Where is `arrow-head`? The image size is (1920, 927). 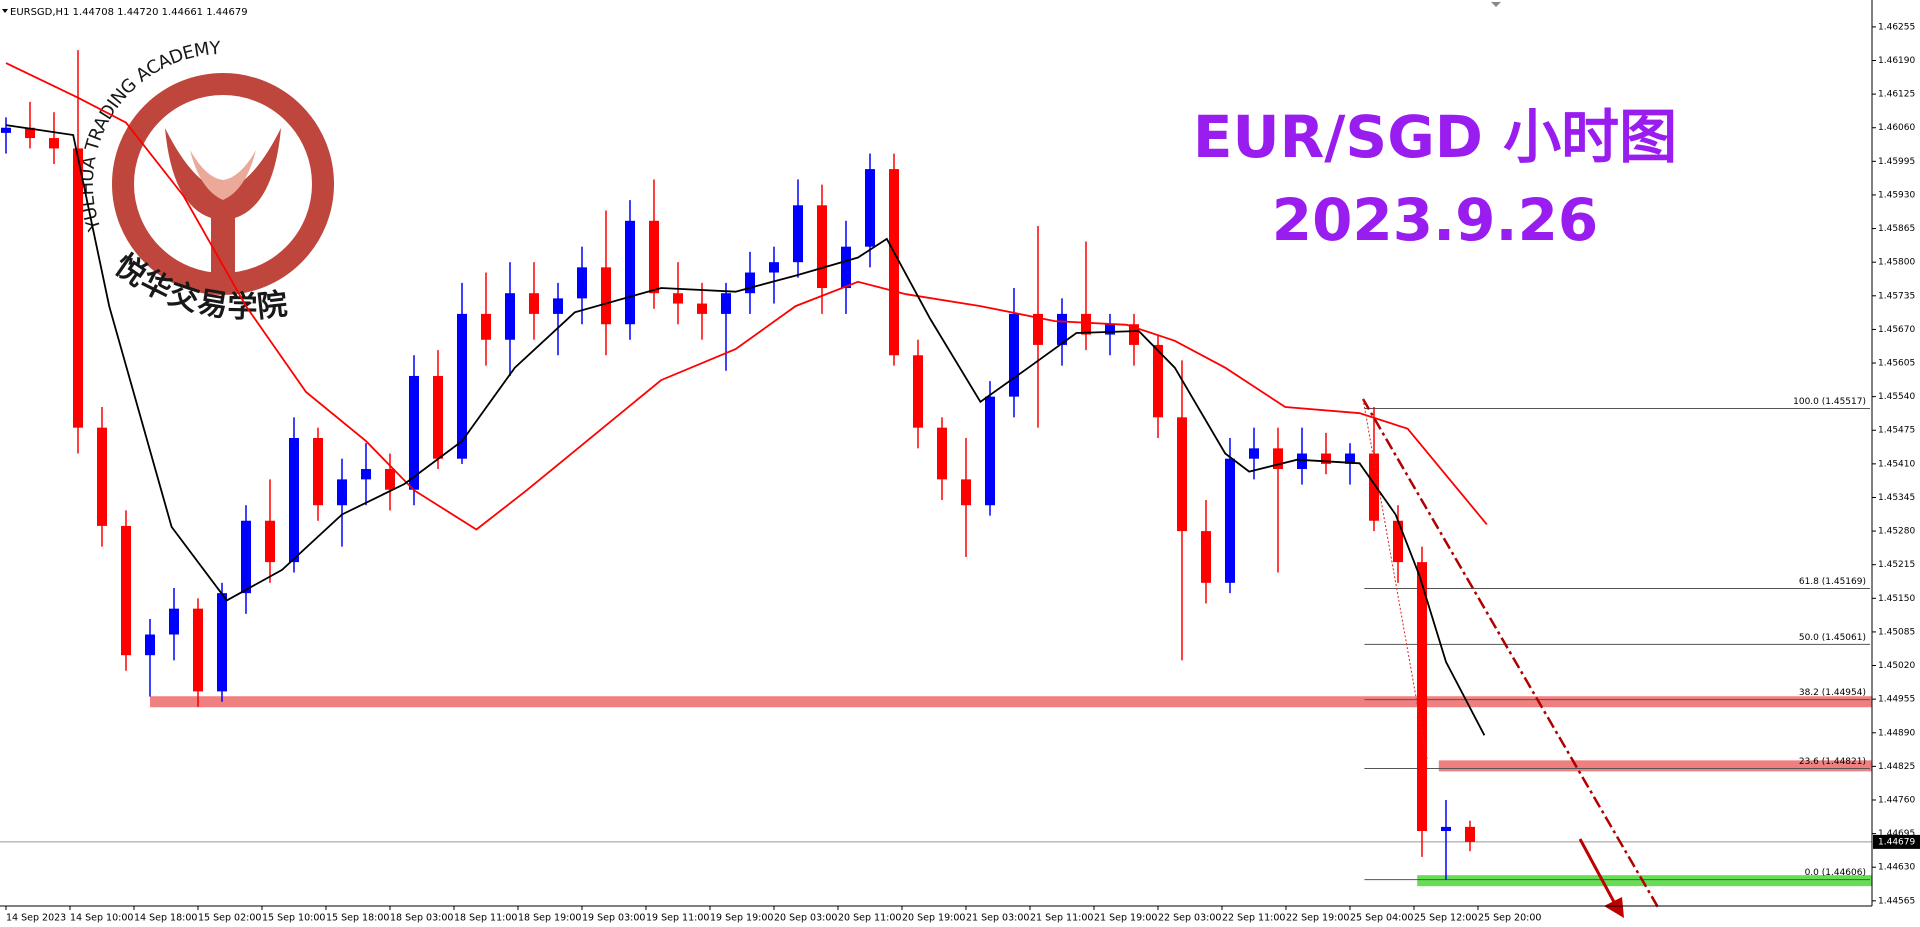 arrow-head is located at coordinates (1614, 907).